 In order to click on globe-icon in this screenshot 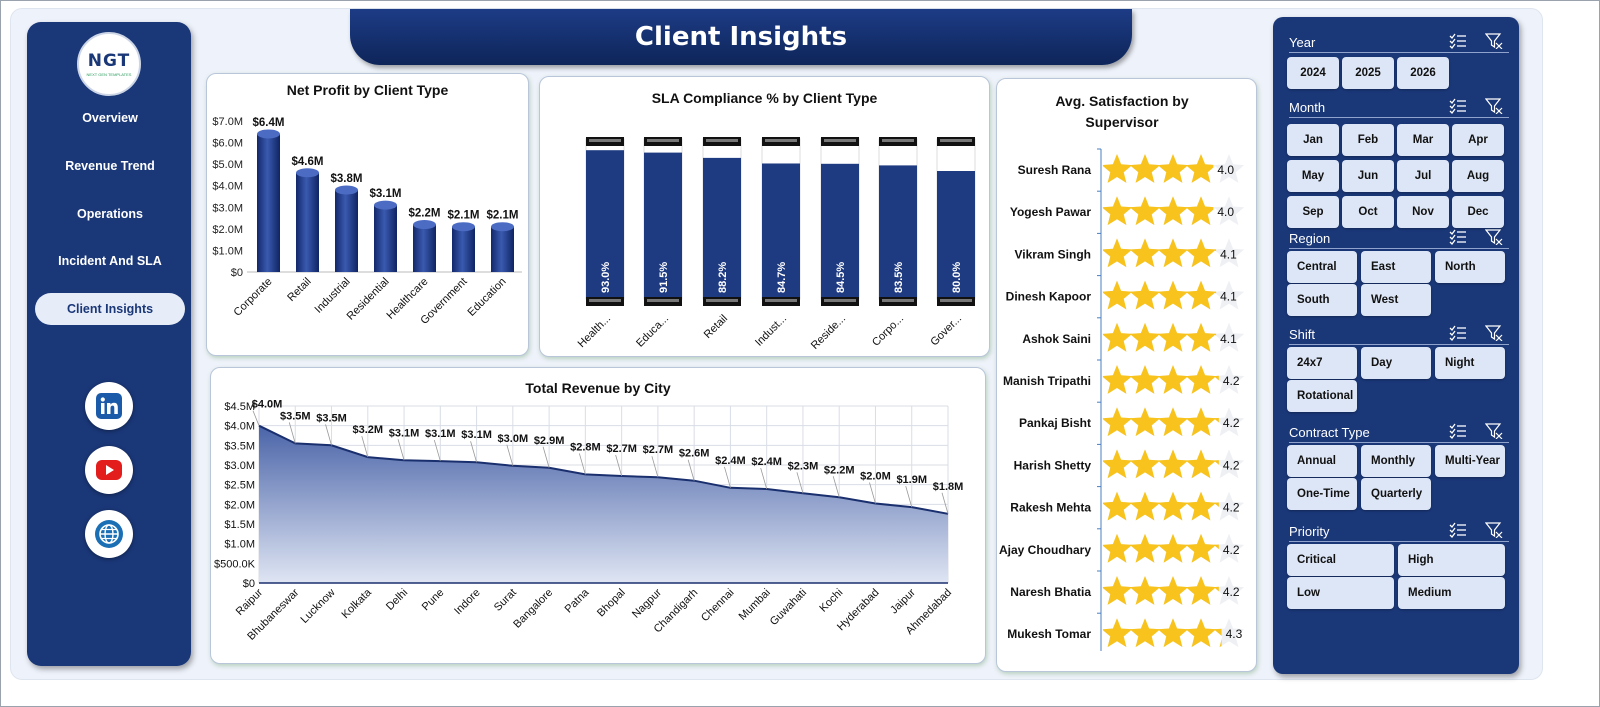, I will do `click(109, 534)`.